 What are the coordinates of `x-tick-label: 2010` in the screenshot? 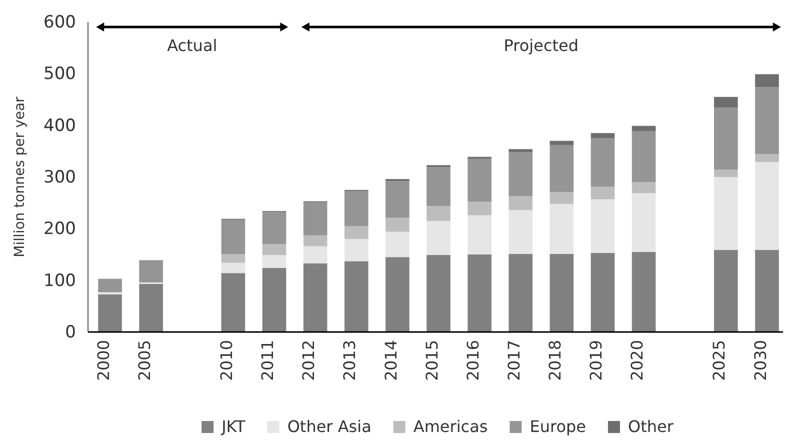 It's located at (226, 360).